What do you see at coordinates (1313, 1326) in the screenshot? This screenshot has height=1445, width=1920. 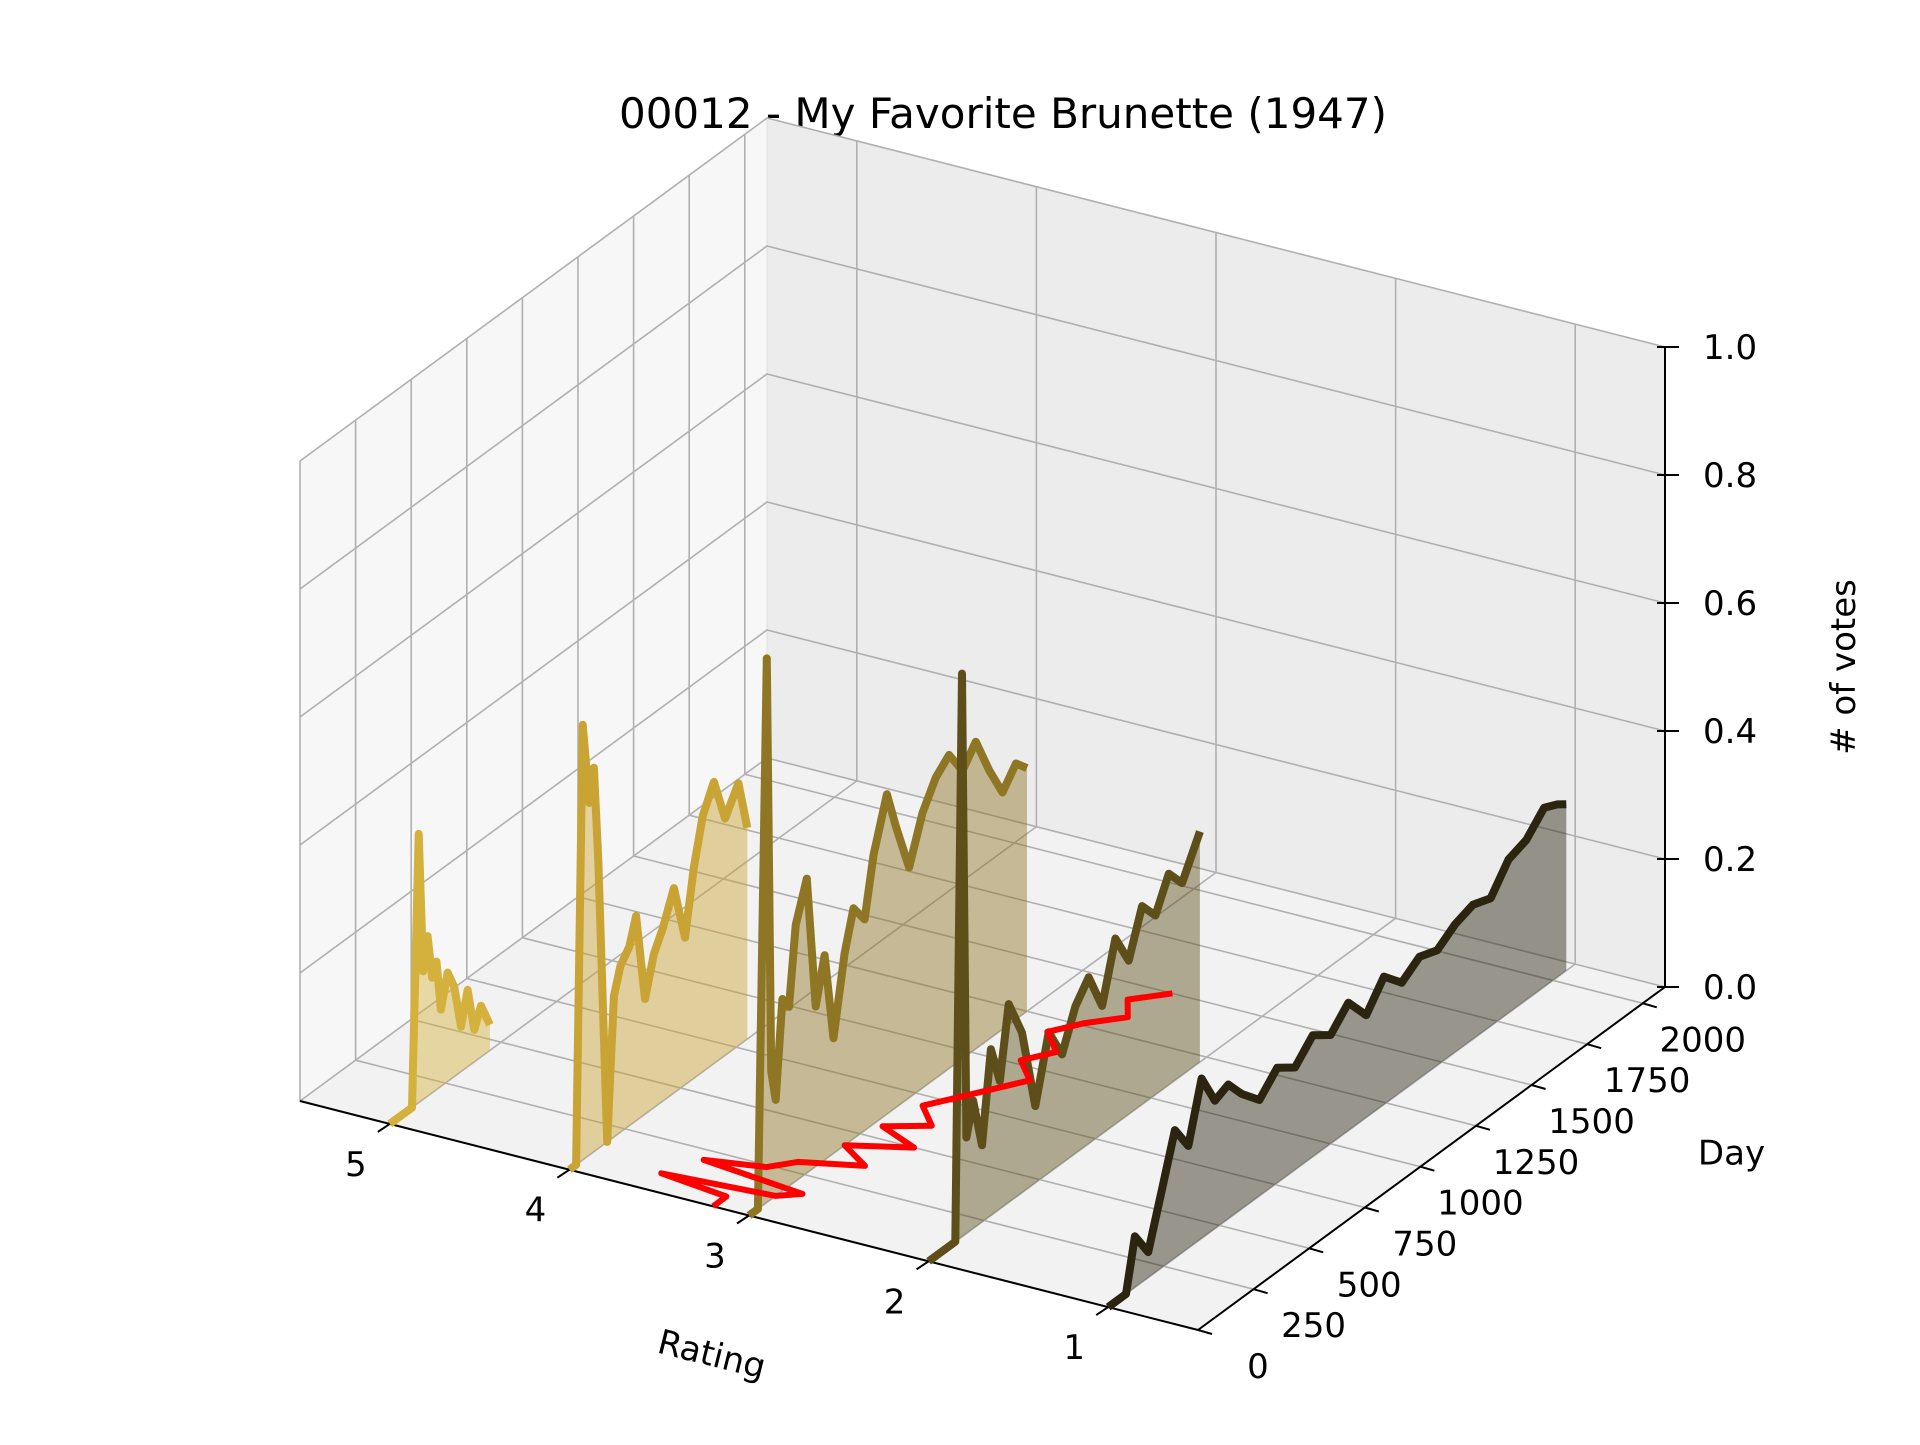 I see `y-tick-label: 250` at bounding box center [1313, 1326].